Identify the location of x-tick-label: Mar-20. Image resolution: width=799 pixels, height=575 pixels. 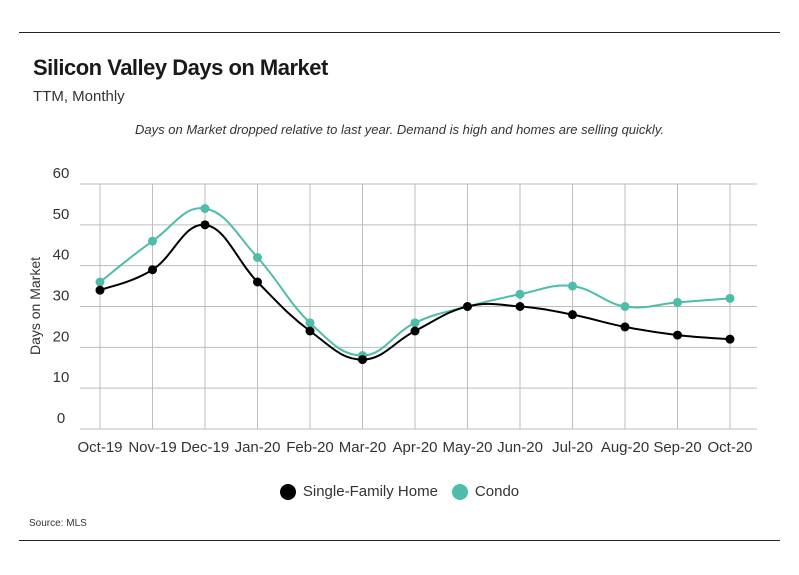
(363, 447).